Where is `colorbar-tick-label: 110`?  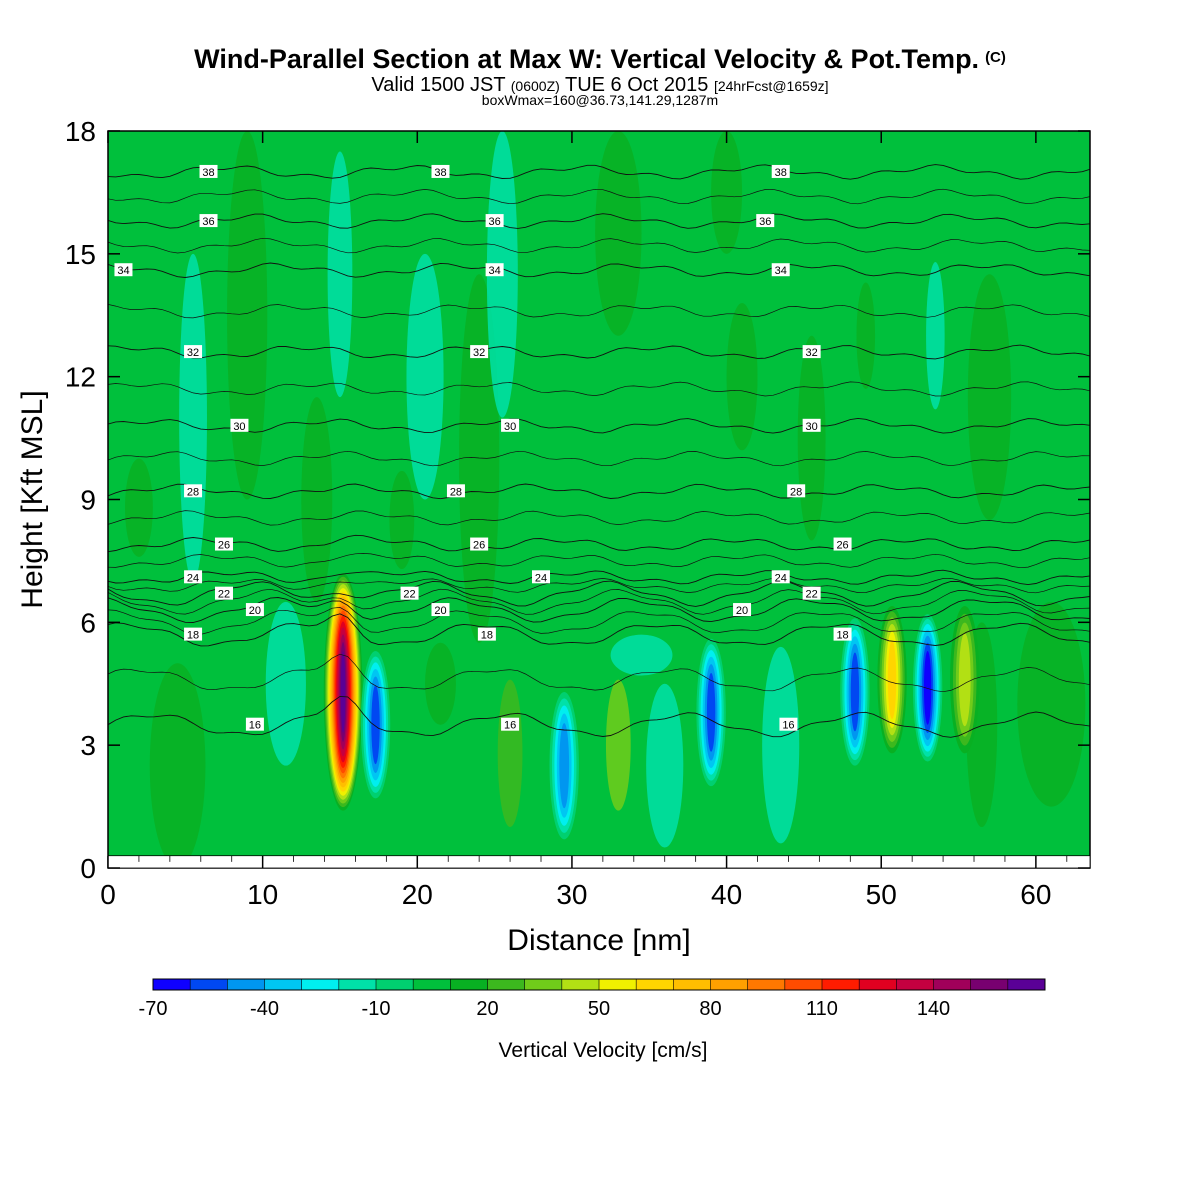 colorbar-tick-label: 110 is located at coordinates (822, 1009).